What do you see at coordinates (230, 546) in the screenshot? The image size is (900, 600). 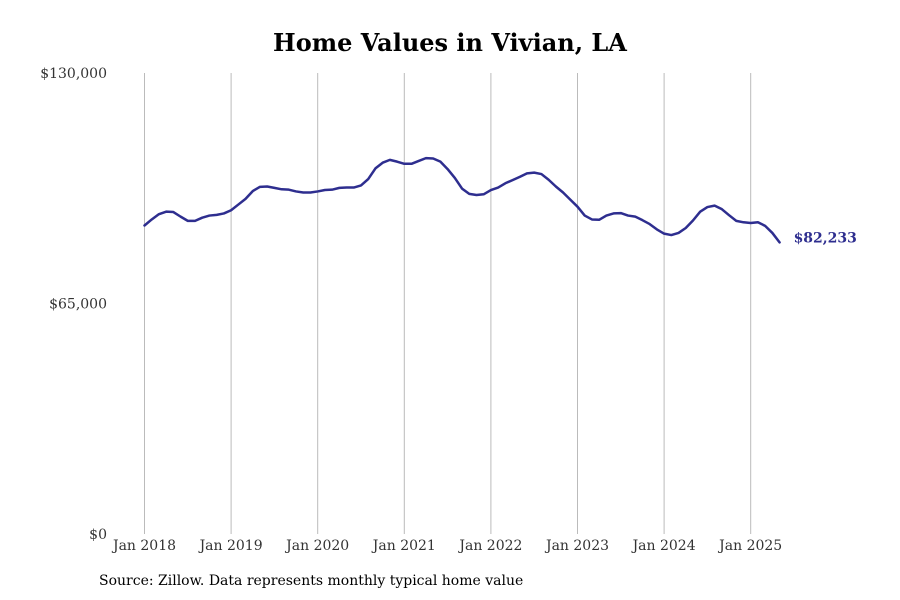 I see `x-tick-label: Jan 2019` at bounding box center [230, 546].